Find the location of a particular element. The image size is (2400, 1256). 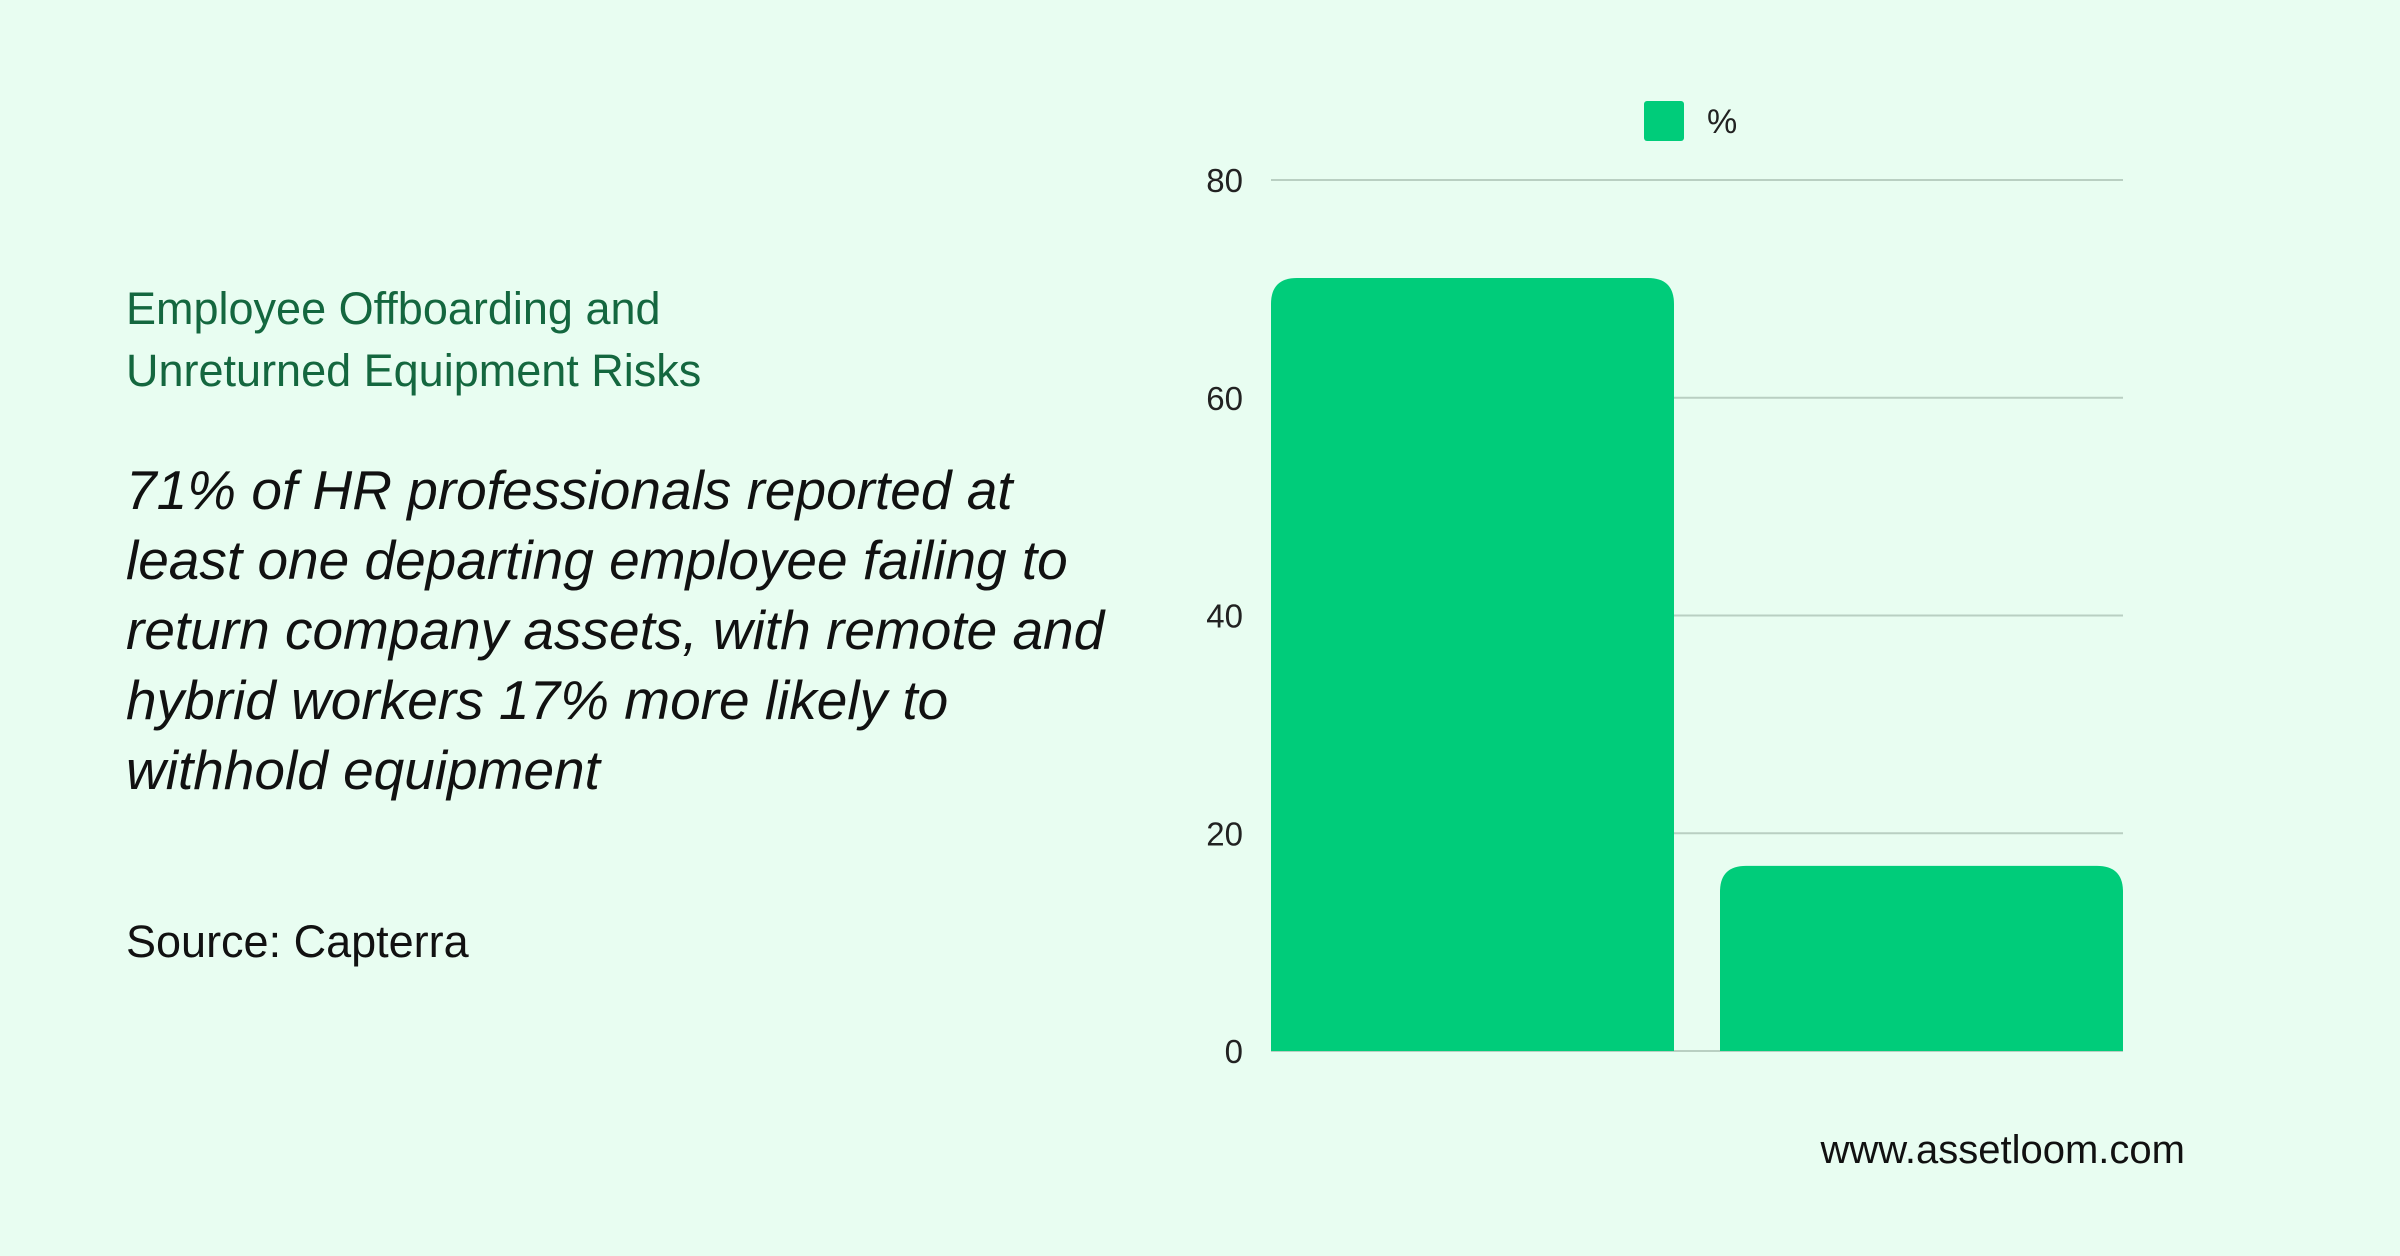

title-line-2: Unreturned Equipment Risks is located at coordinates (414, 370).